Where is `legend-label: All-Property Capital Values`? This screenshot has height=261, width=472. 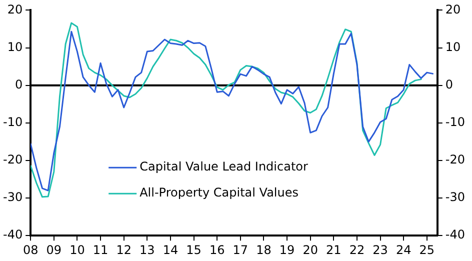
legend-label: All-Property Capital Values is located at coordinates (219, 193).